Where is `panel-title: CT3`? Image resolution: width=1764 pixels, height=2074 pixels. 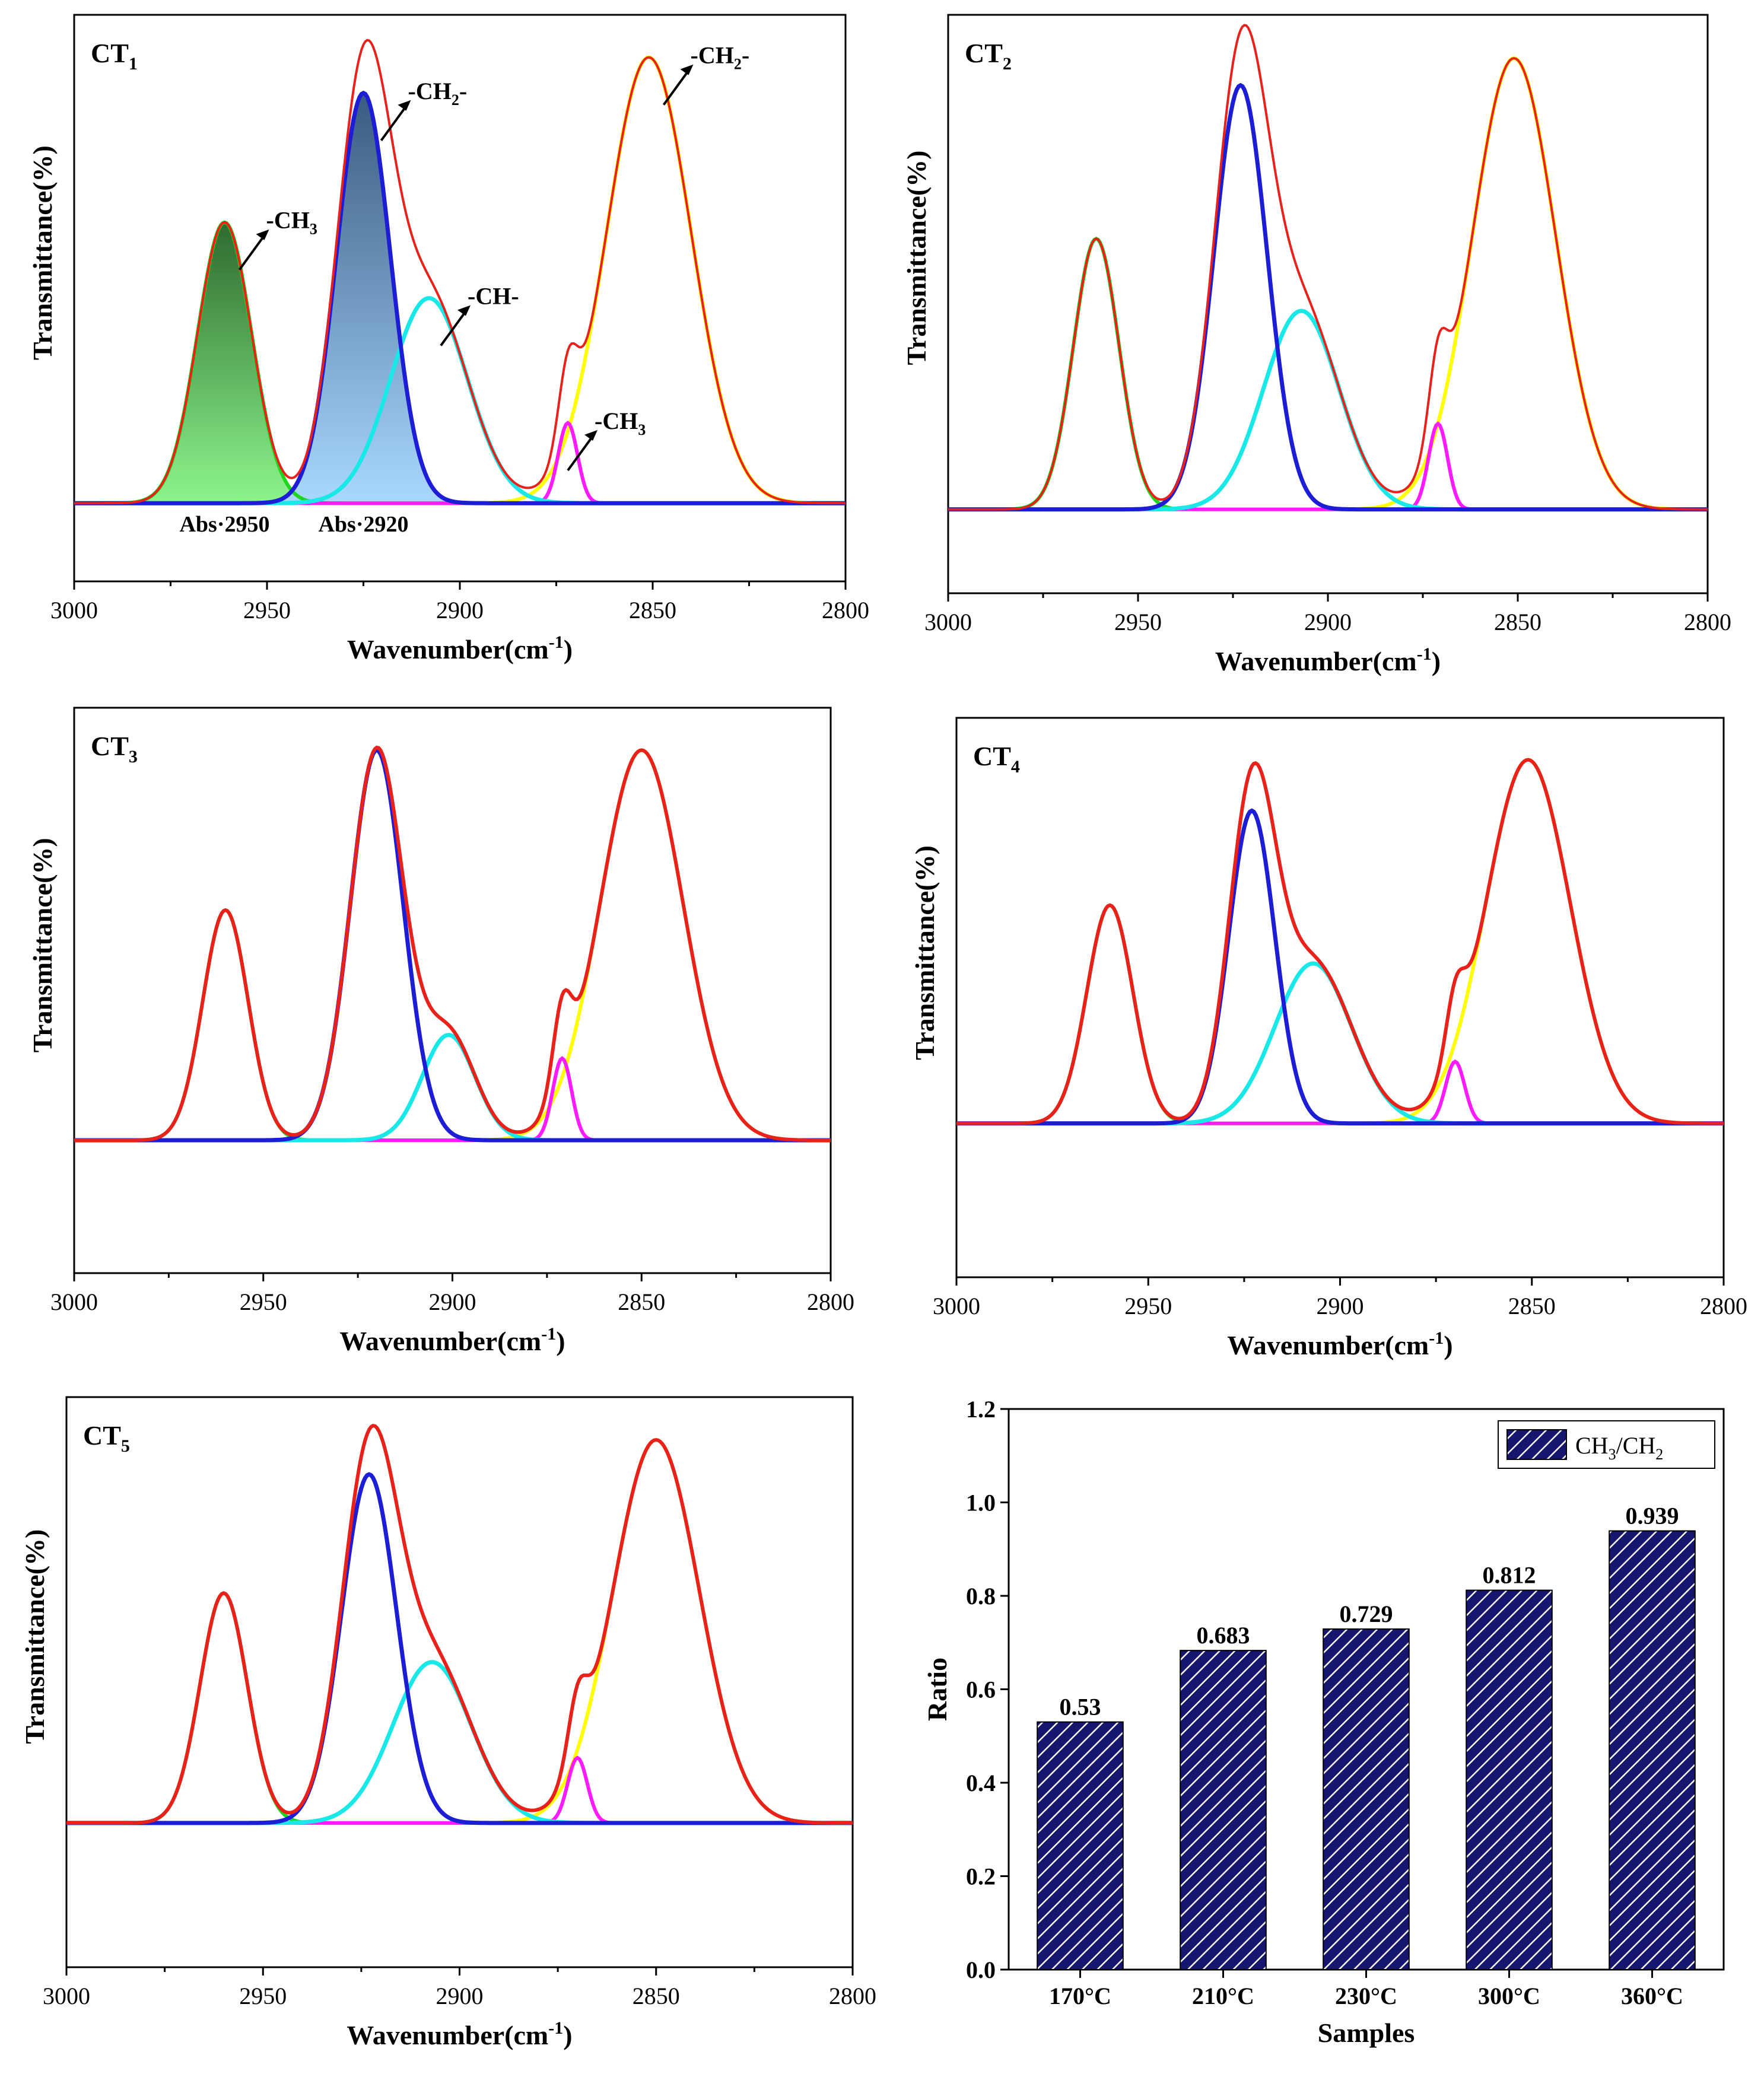 panel-title: CT3 is located at coordinates (115, 748).